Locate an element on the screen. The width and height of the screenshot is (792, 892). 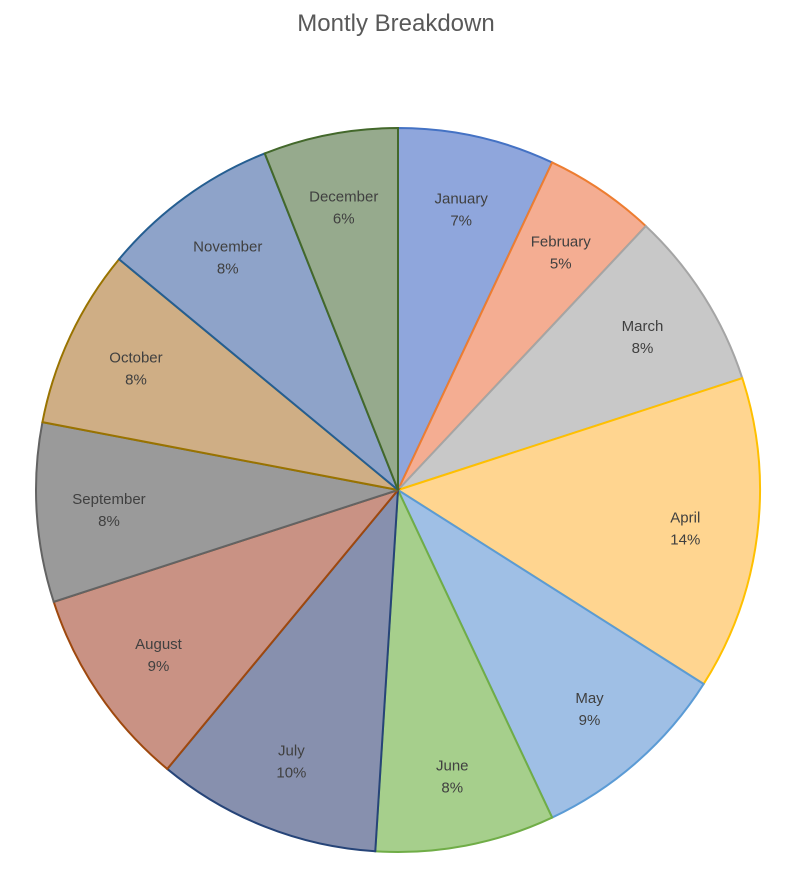
slice-label-name: April is located at coordinates (685, 517).